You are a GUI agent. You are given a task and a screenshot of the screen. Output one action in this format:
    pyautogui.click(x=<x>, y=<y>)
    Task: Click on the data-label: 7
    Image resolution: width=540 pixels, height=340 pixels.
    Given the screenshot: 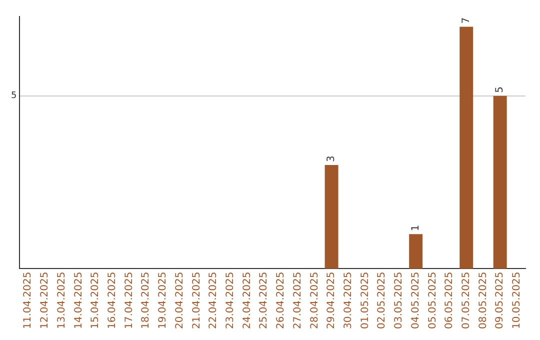 What is the action you would take?
    pyautogui.click(x=466, y=20)
    